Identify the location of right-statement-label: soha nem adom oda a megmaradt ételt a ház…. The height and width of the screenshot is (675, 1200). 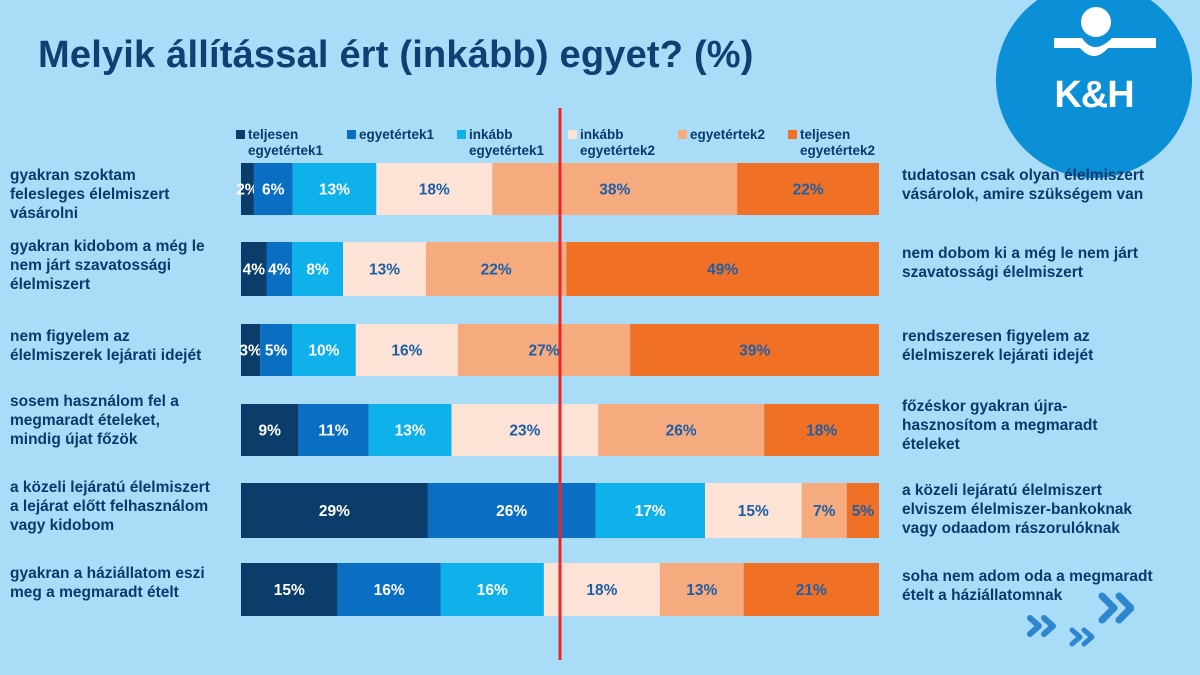
(1027, 586).